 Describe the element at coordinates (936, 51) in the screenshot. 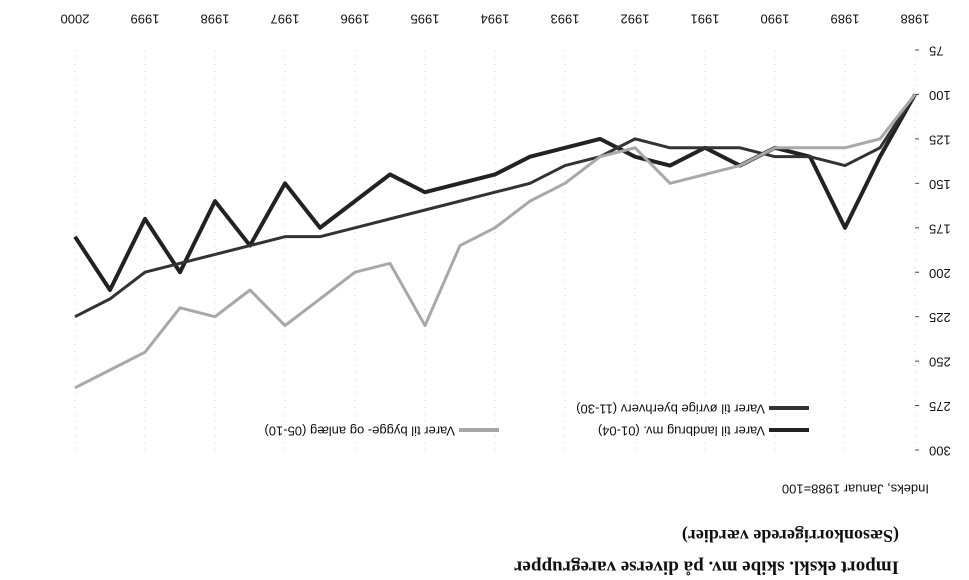

I see `y-tick-label: 75` at that location.